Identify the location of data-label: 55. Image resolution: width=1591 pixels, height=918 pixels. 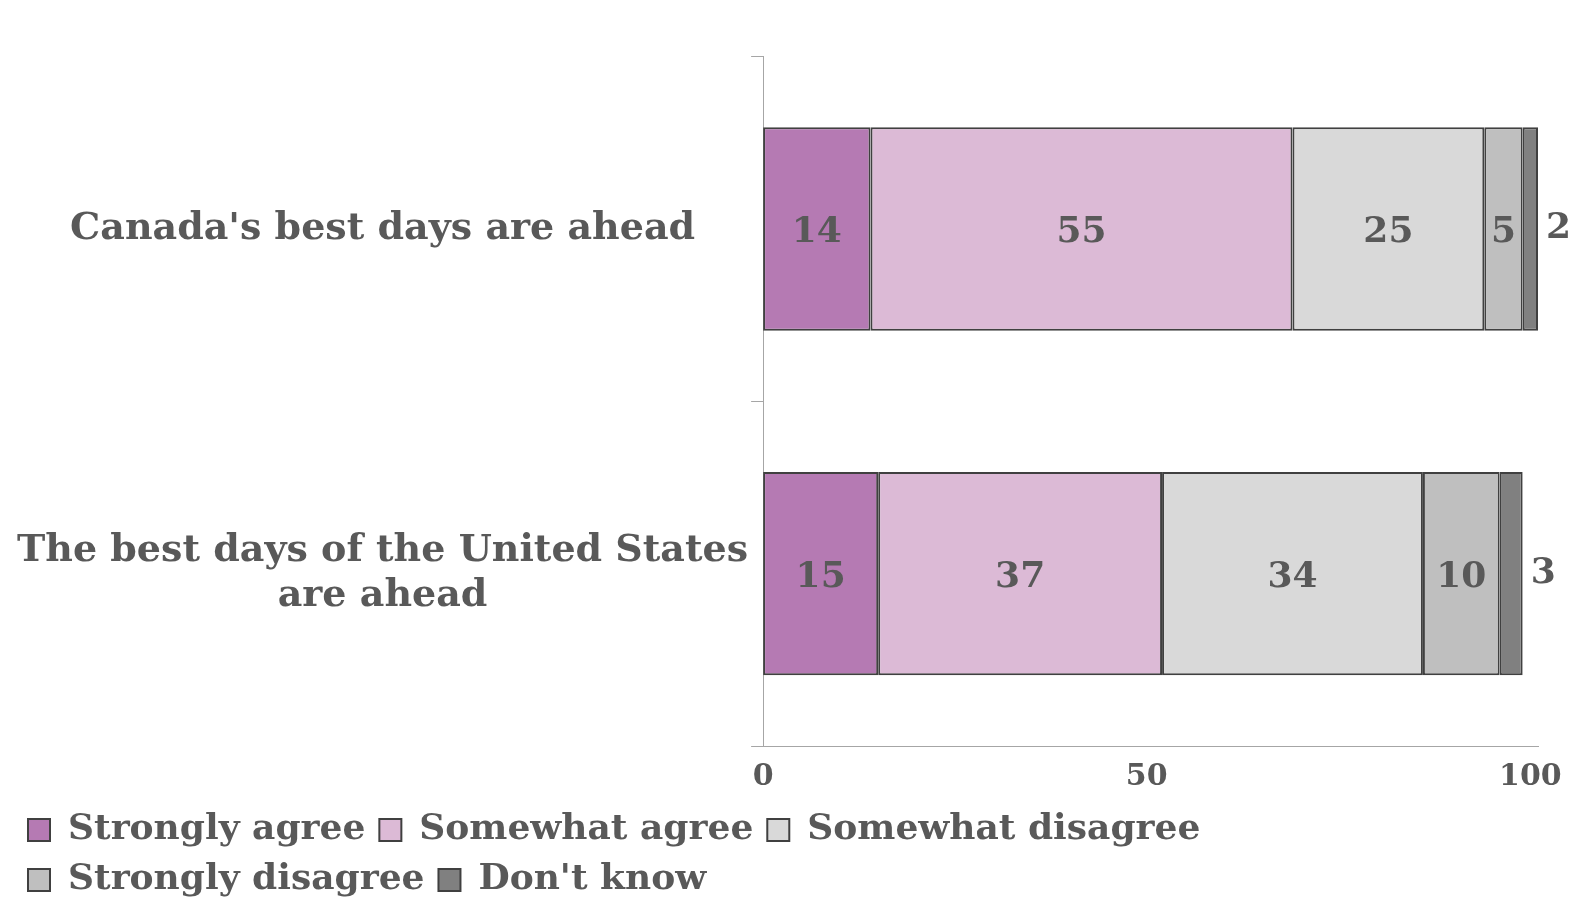
(1081, 229).